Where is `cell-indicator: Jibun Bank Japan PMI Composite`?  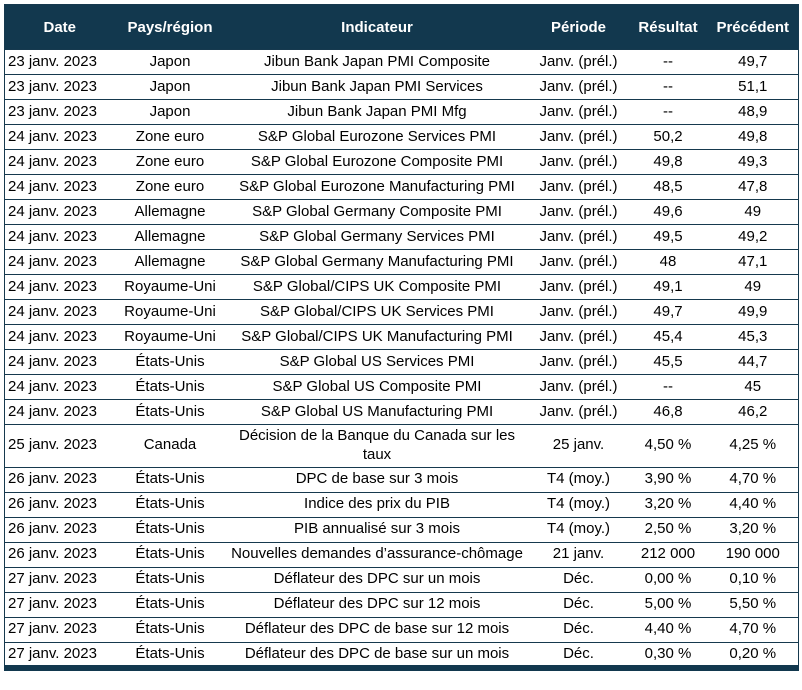 cell-indicator: Jibun Bank Japan PMI Composite is located at coordinates (377, 62).